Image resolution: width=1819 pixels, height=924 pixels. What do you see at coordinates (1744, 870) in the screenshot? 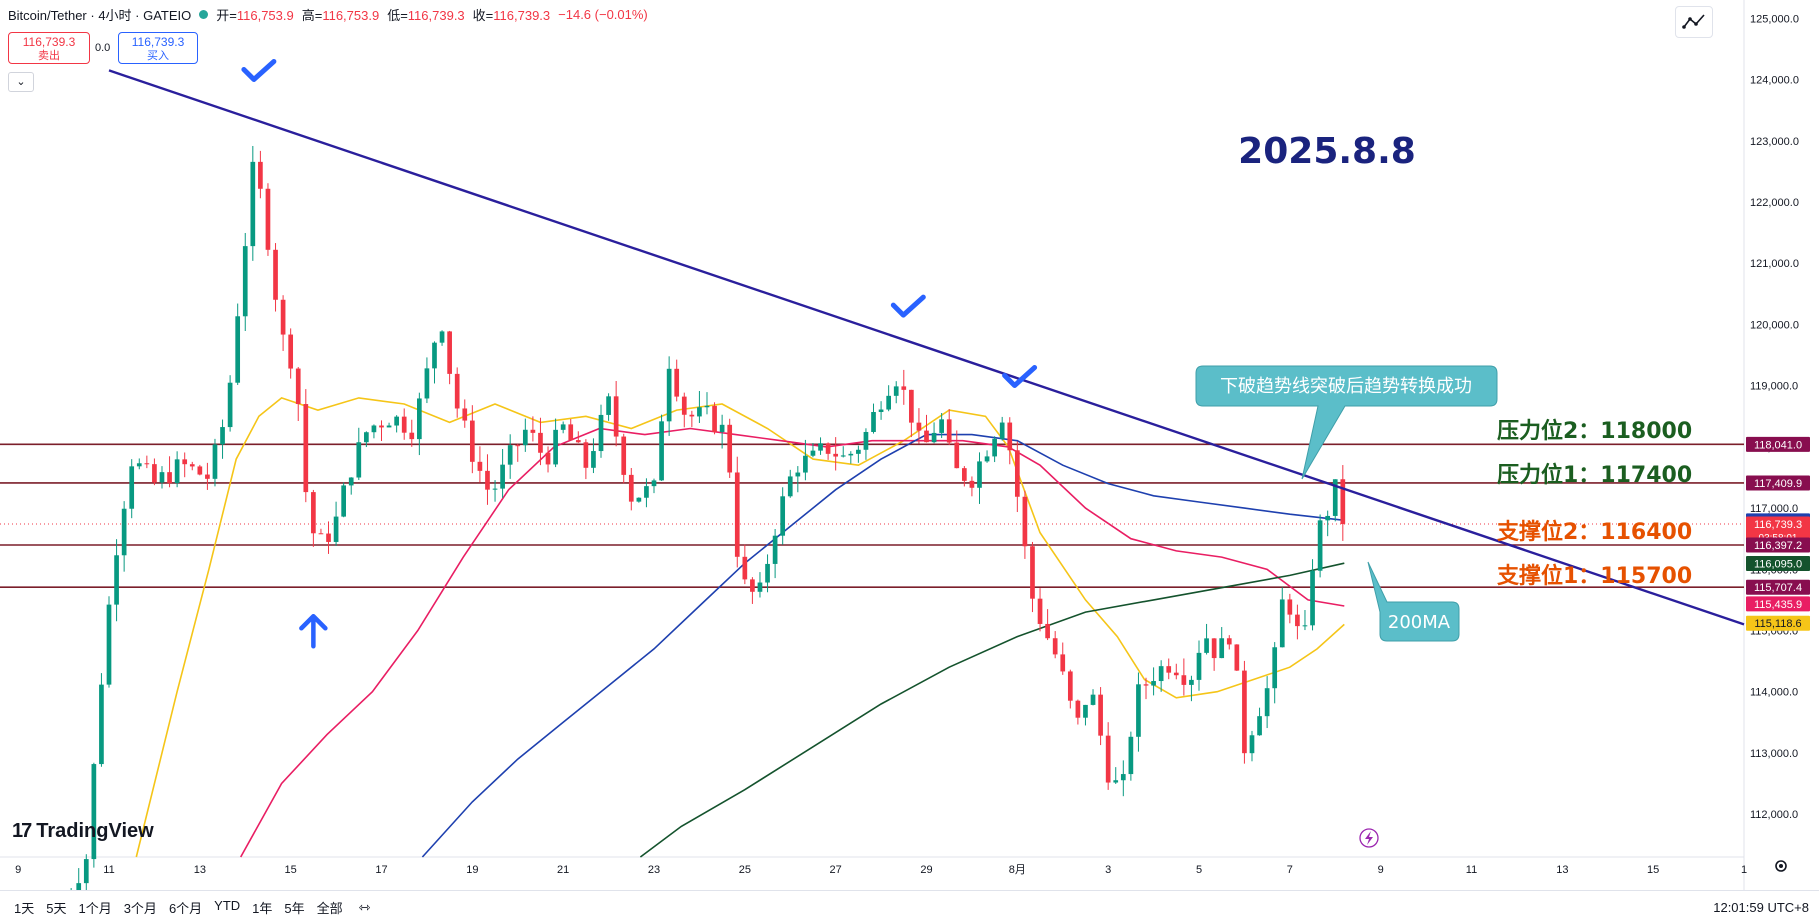
I see `x-tick-label: 1` at bounding box center [1744, 870].